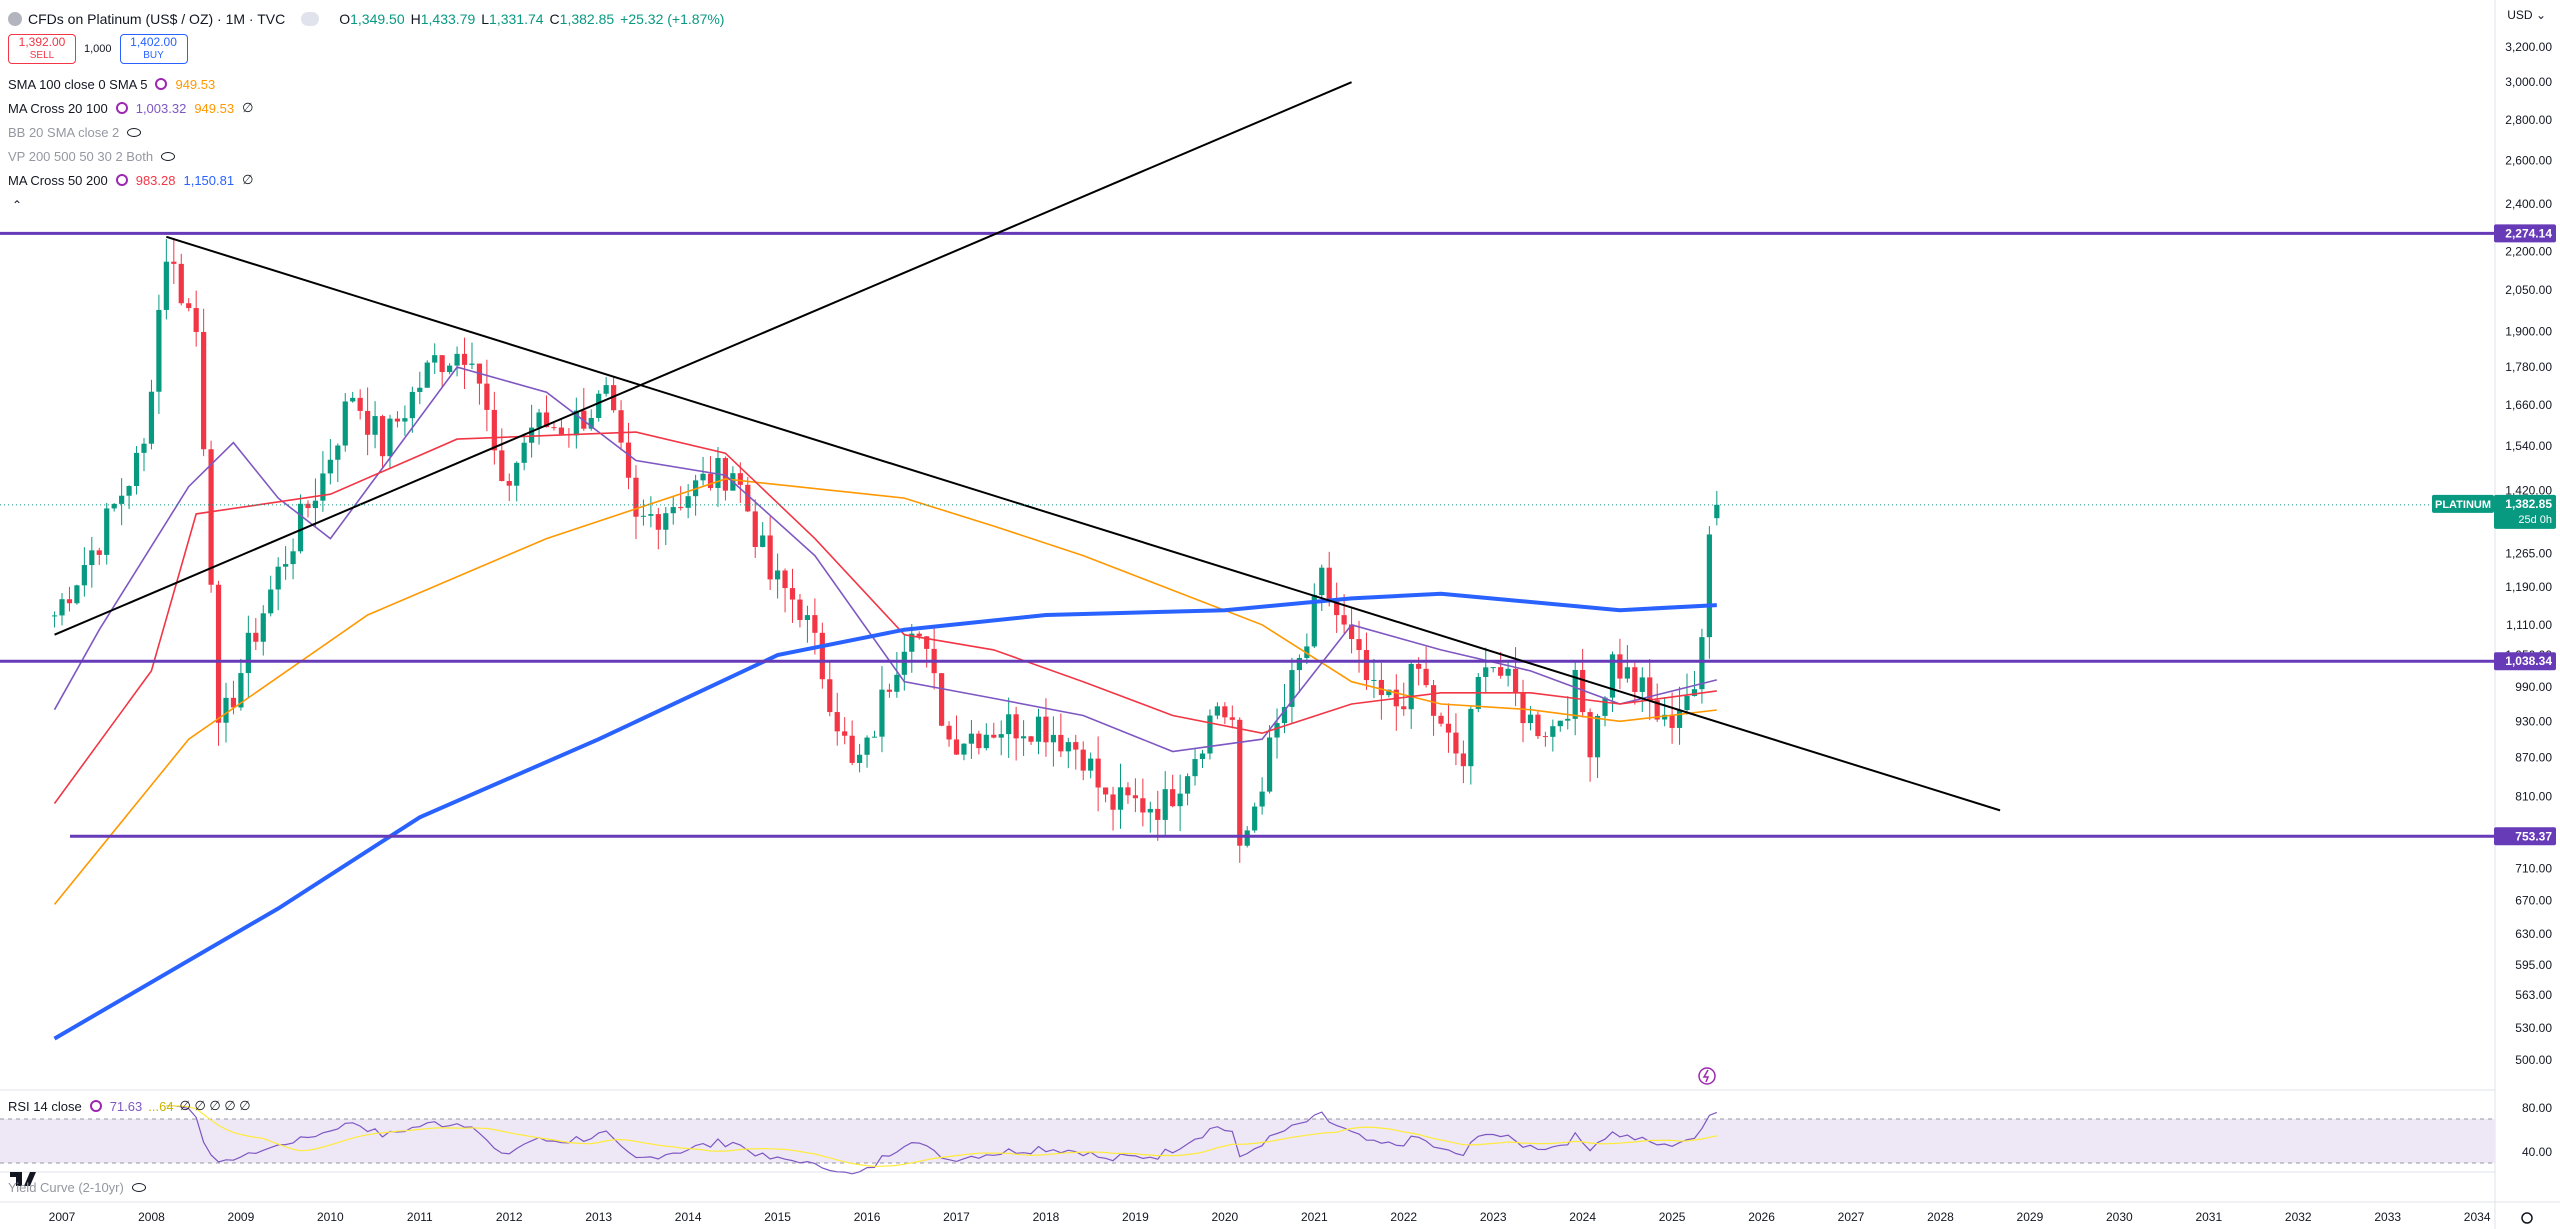  Describe the element at coordinates (1707, 1076) in the screenshot. I see `event-marker-icon` at that location.